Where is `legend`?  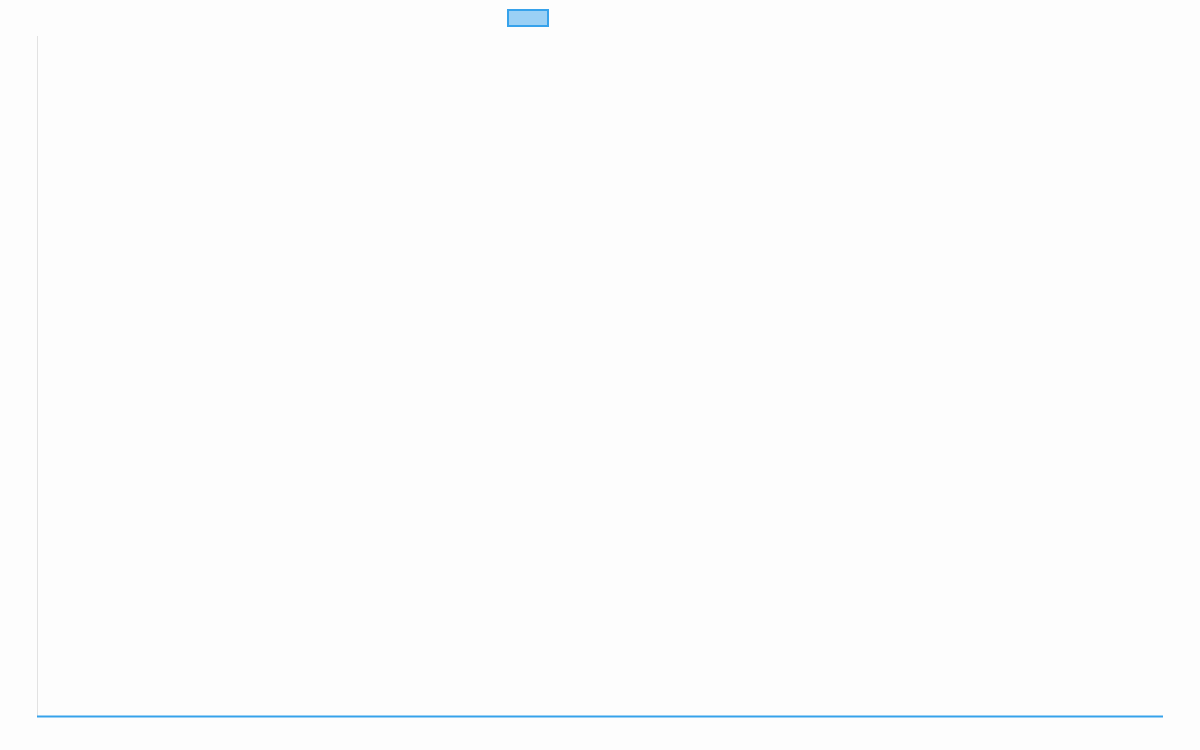
legend is located at coordinates (531, 18).